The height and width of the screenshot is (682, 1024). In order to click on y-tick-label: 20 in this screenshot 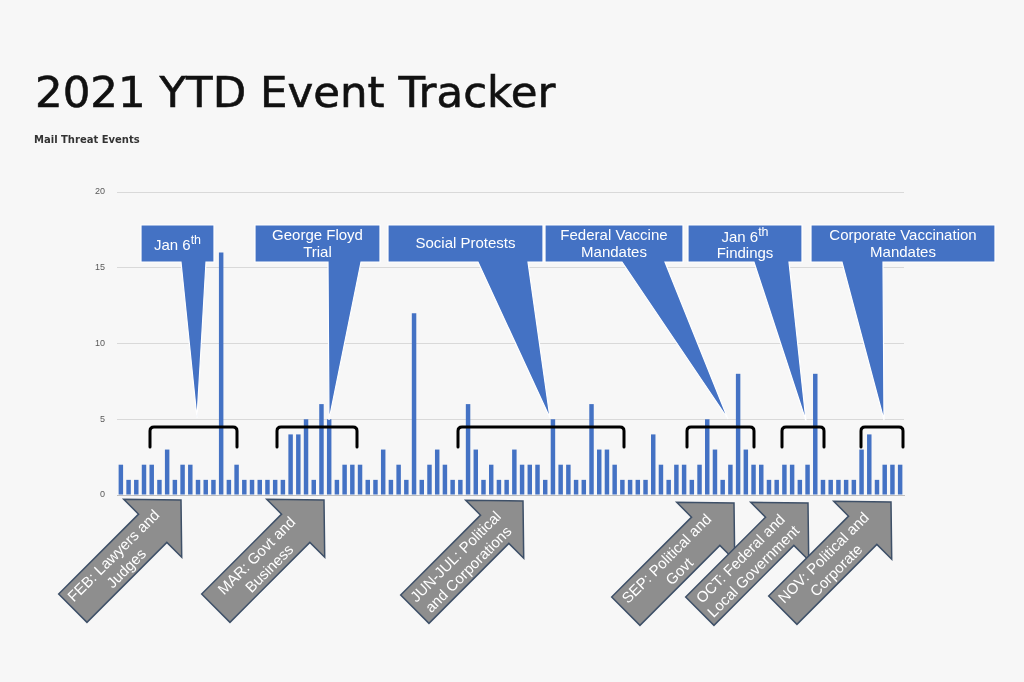, I will do `click(99, 191)`.